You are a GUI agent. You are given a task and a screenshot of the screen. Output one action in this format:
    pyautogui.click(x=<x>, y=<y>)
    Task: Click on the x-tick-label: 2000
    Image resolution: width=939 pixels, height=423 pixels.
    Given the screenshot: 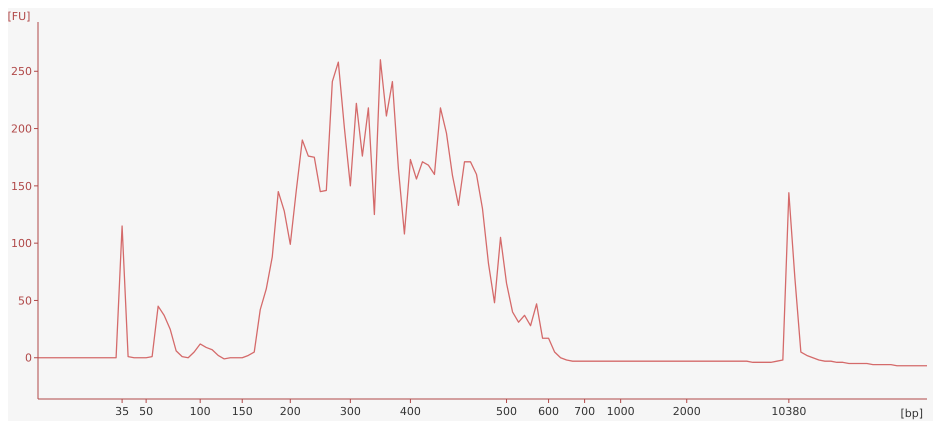 What is the action you would take?
    pyautogui.click(x=686, y=411)
    